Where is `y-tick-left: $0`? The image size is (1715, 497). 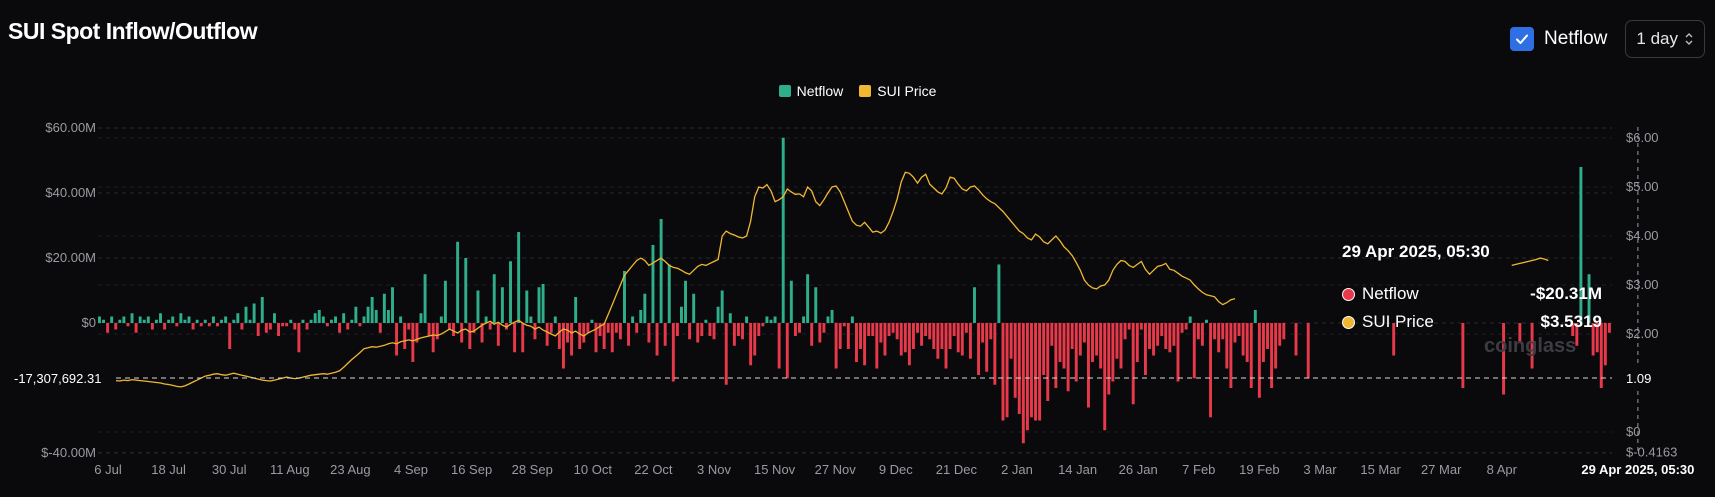
y-tick-left: $0 is located at coordinates (89, 322).